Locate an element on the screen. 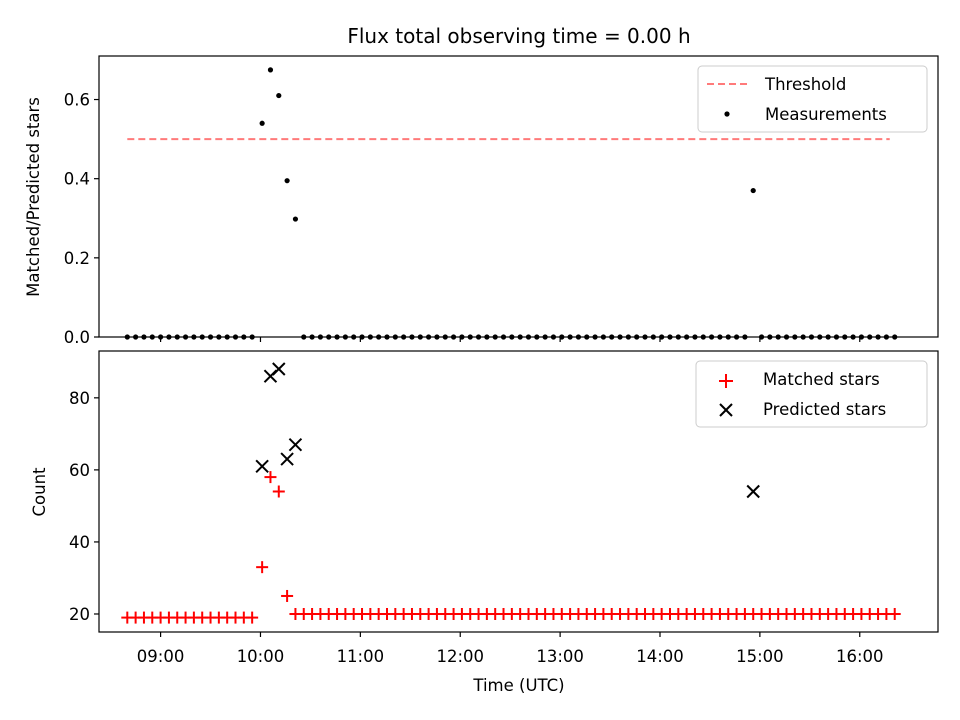  x-tick-label: 12:00 is located at coordinates (460, 656).